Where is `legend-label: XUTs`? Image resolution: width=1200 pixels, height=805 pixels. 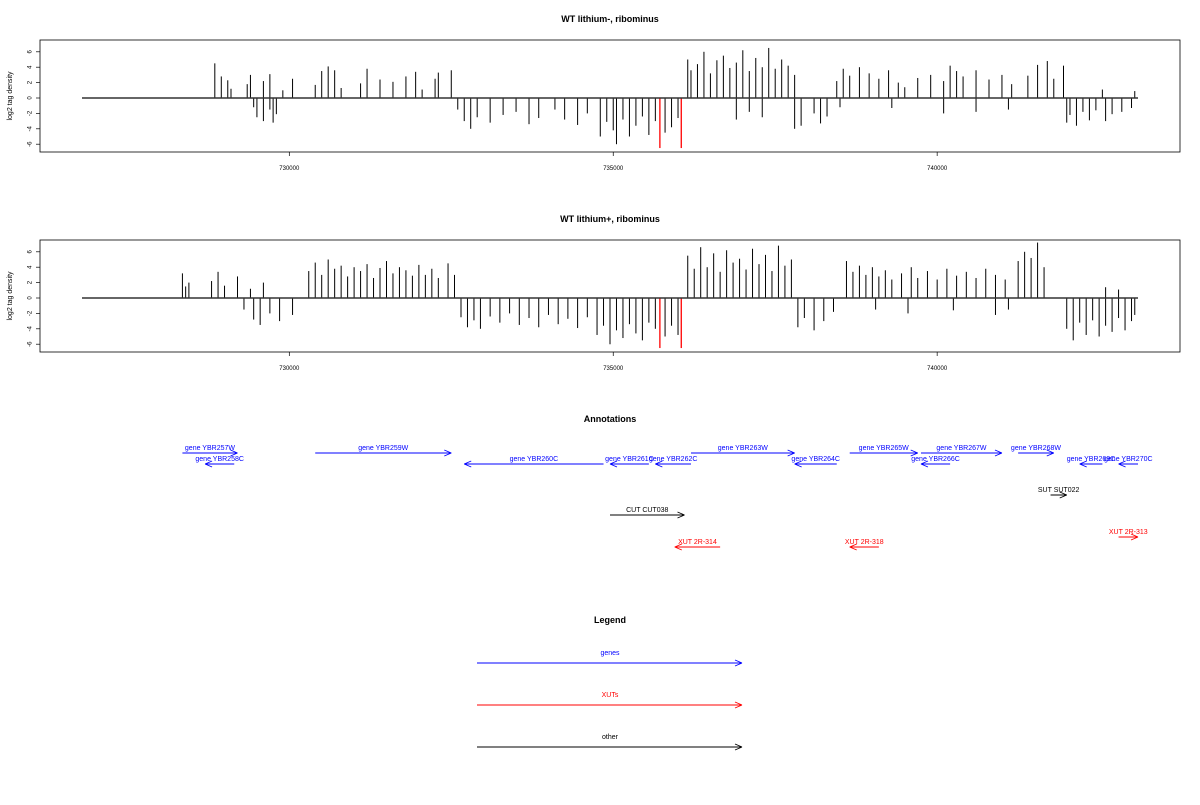 legend-label: XUTs is located at coordinates (610, 695).